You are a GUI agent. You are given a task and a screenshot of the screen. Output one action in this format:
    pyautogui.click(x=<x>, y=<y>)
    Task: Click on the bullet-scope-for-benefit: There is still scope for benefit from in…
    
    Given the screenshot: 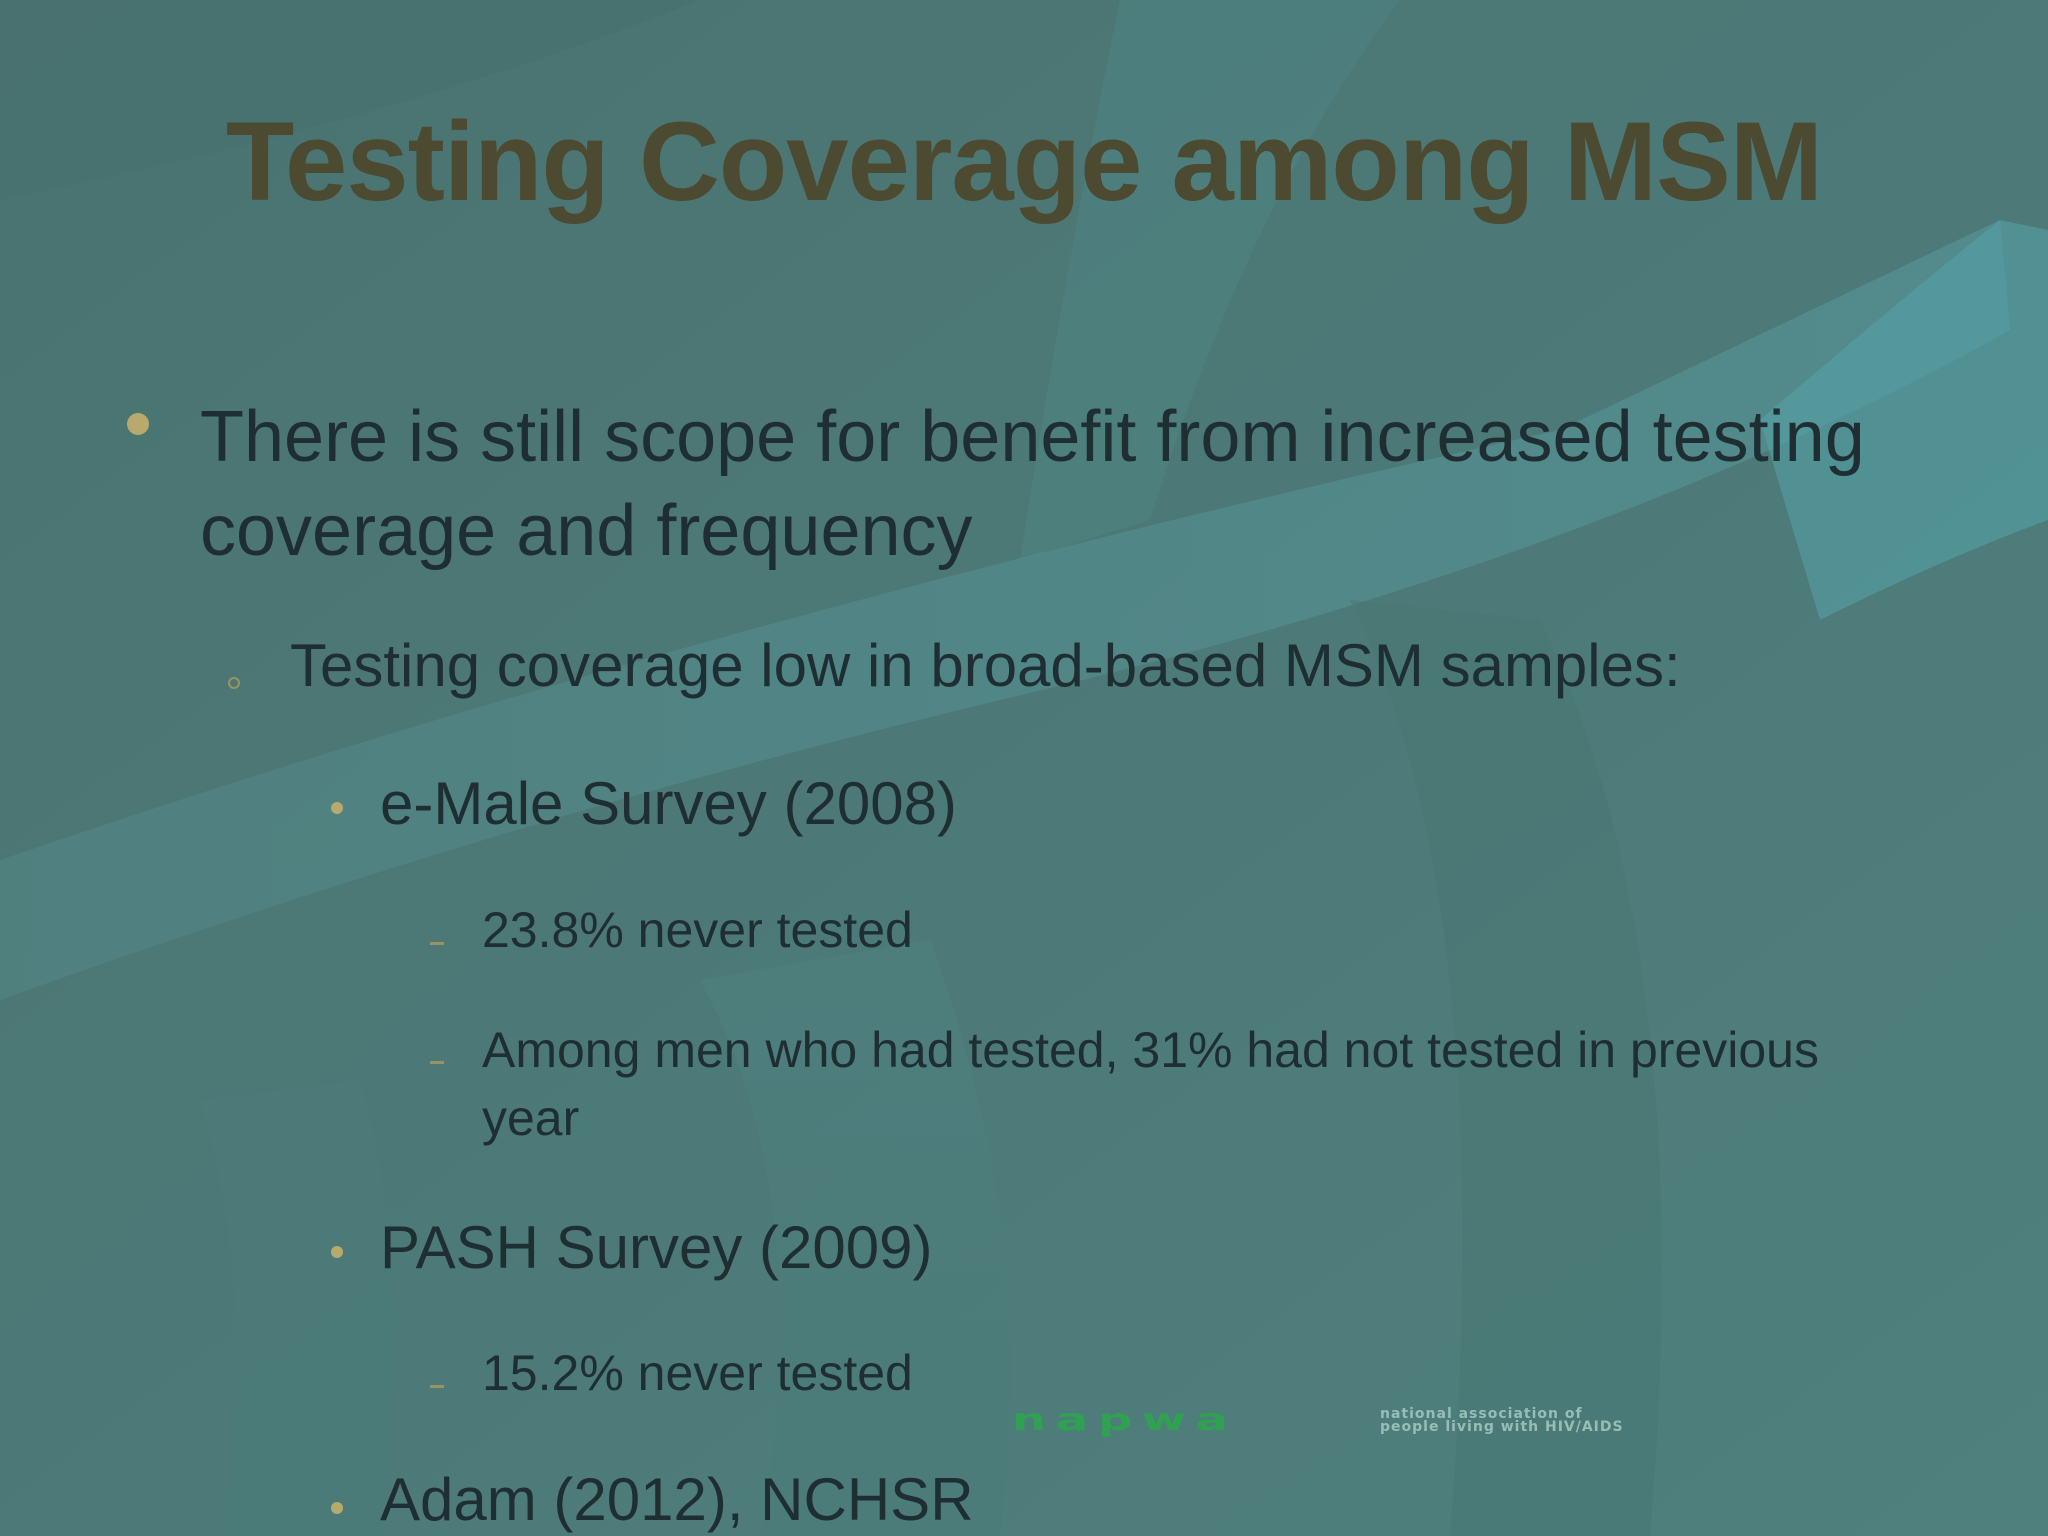 What is the action you would take?
    pyautogui.click(x=1032, y=484)
    